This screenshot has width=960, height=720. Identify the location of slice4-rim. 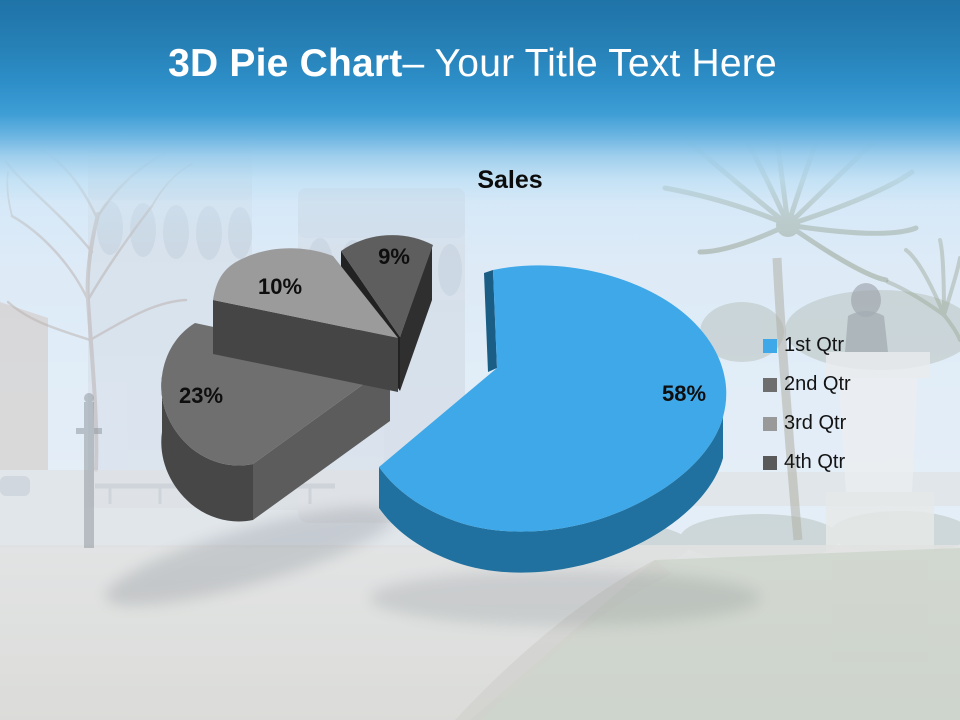
(416, 318).